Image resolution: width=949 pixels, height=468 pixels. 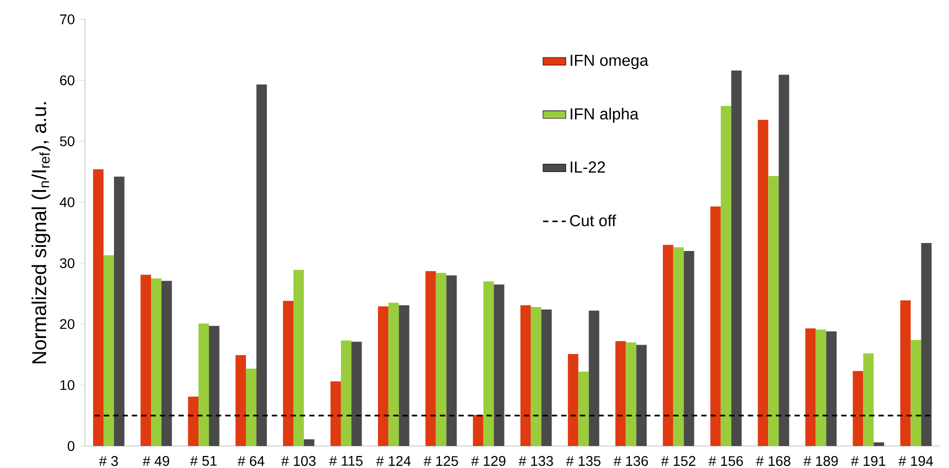 I want to click on y-axis-title: Normalized signal (I$_{n}$/I$_{ref}$), a.u., so click(x=41, y=233).